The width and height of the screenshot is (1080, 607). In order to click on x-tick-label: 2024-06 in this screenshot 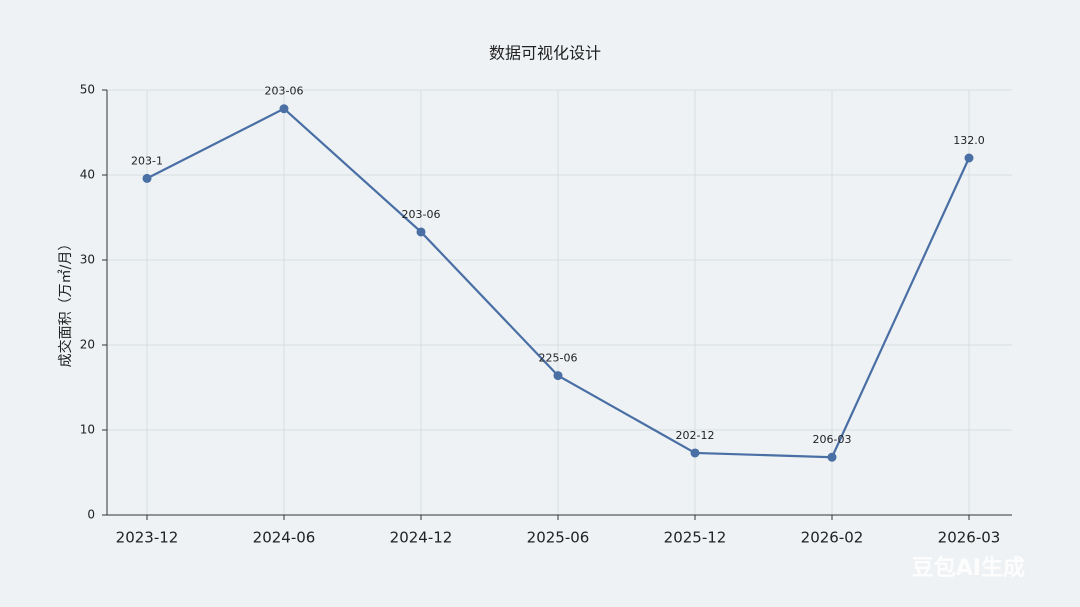, I will do `click(284, 538)`.